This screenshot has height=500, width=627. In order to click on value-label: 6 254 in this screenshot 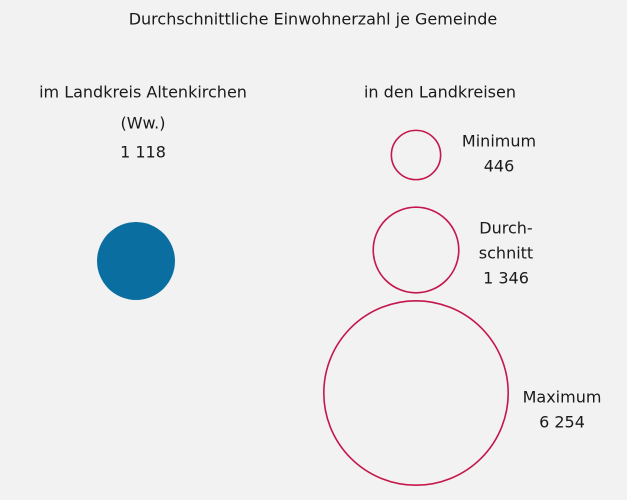, I will do `click(562, 422)`.